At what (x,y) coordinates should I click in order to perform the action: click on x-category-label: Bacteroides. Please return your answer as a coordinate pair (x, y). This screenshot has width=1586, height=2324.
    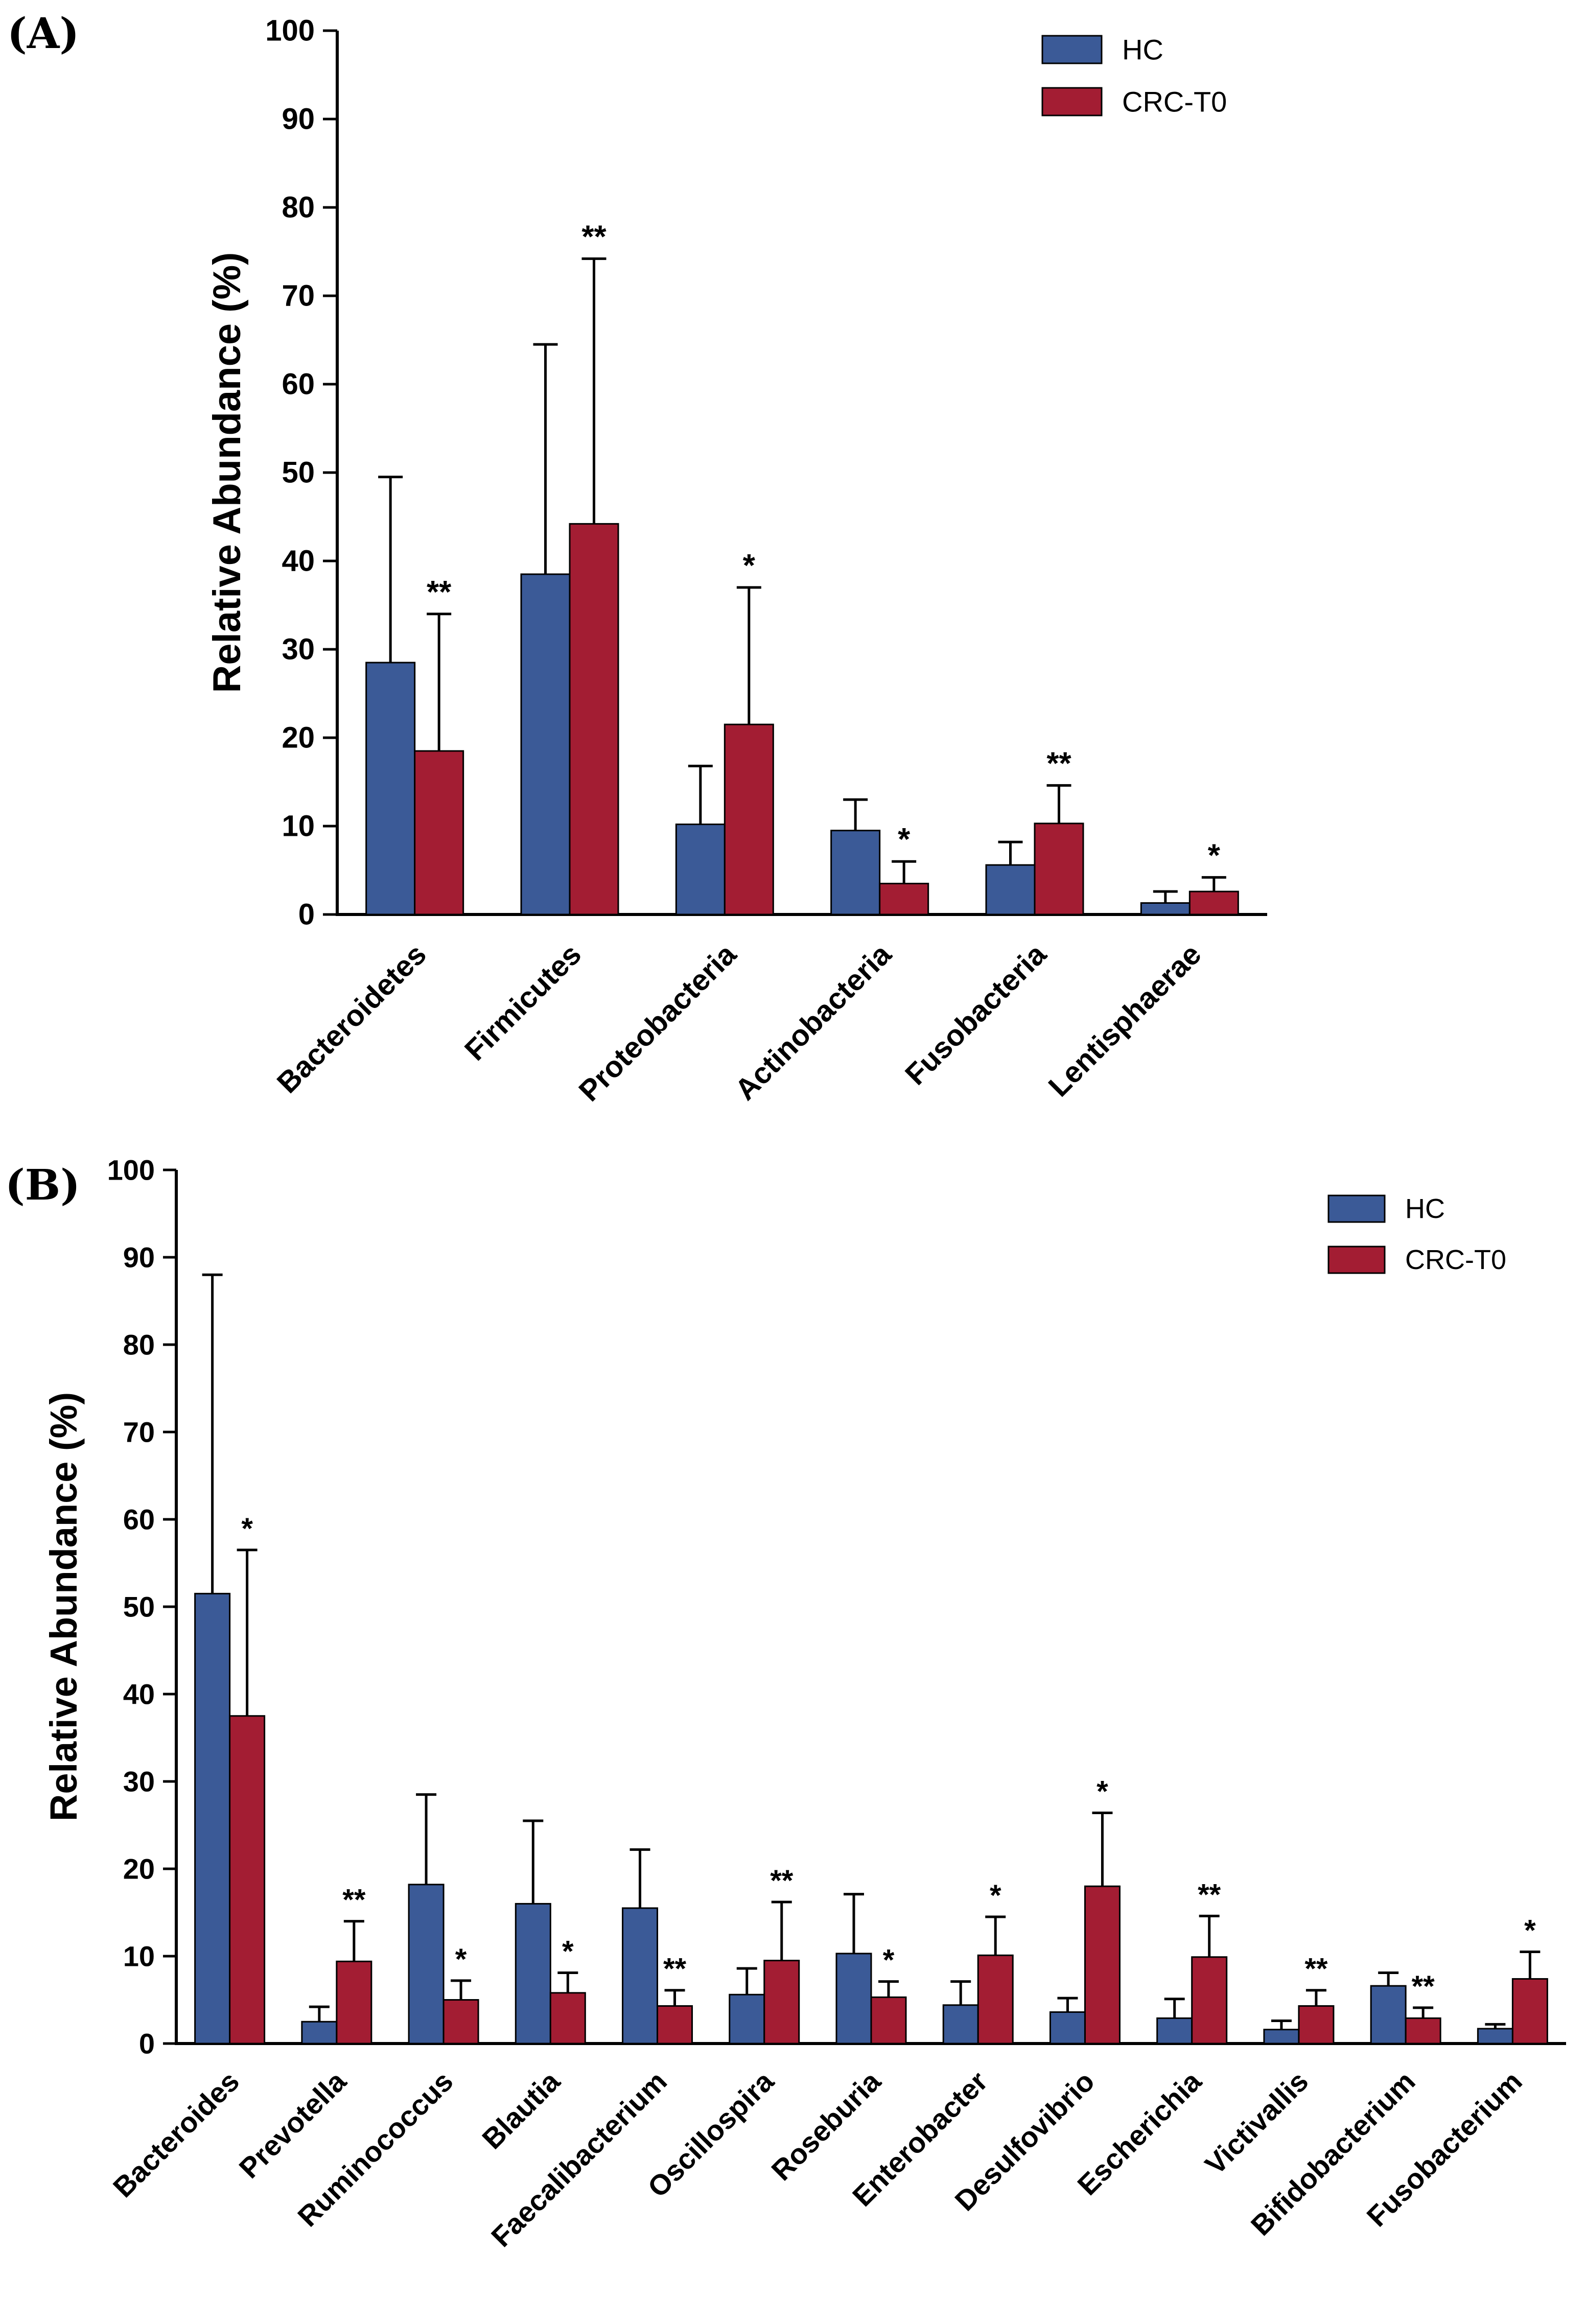
    Looking at the image, I should click on (176, 2134).